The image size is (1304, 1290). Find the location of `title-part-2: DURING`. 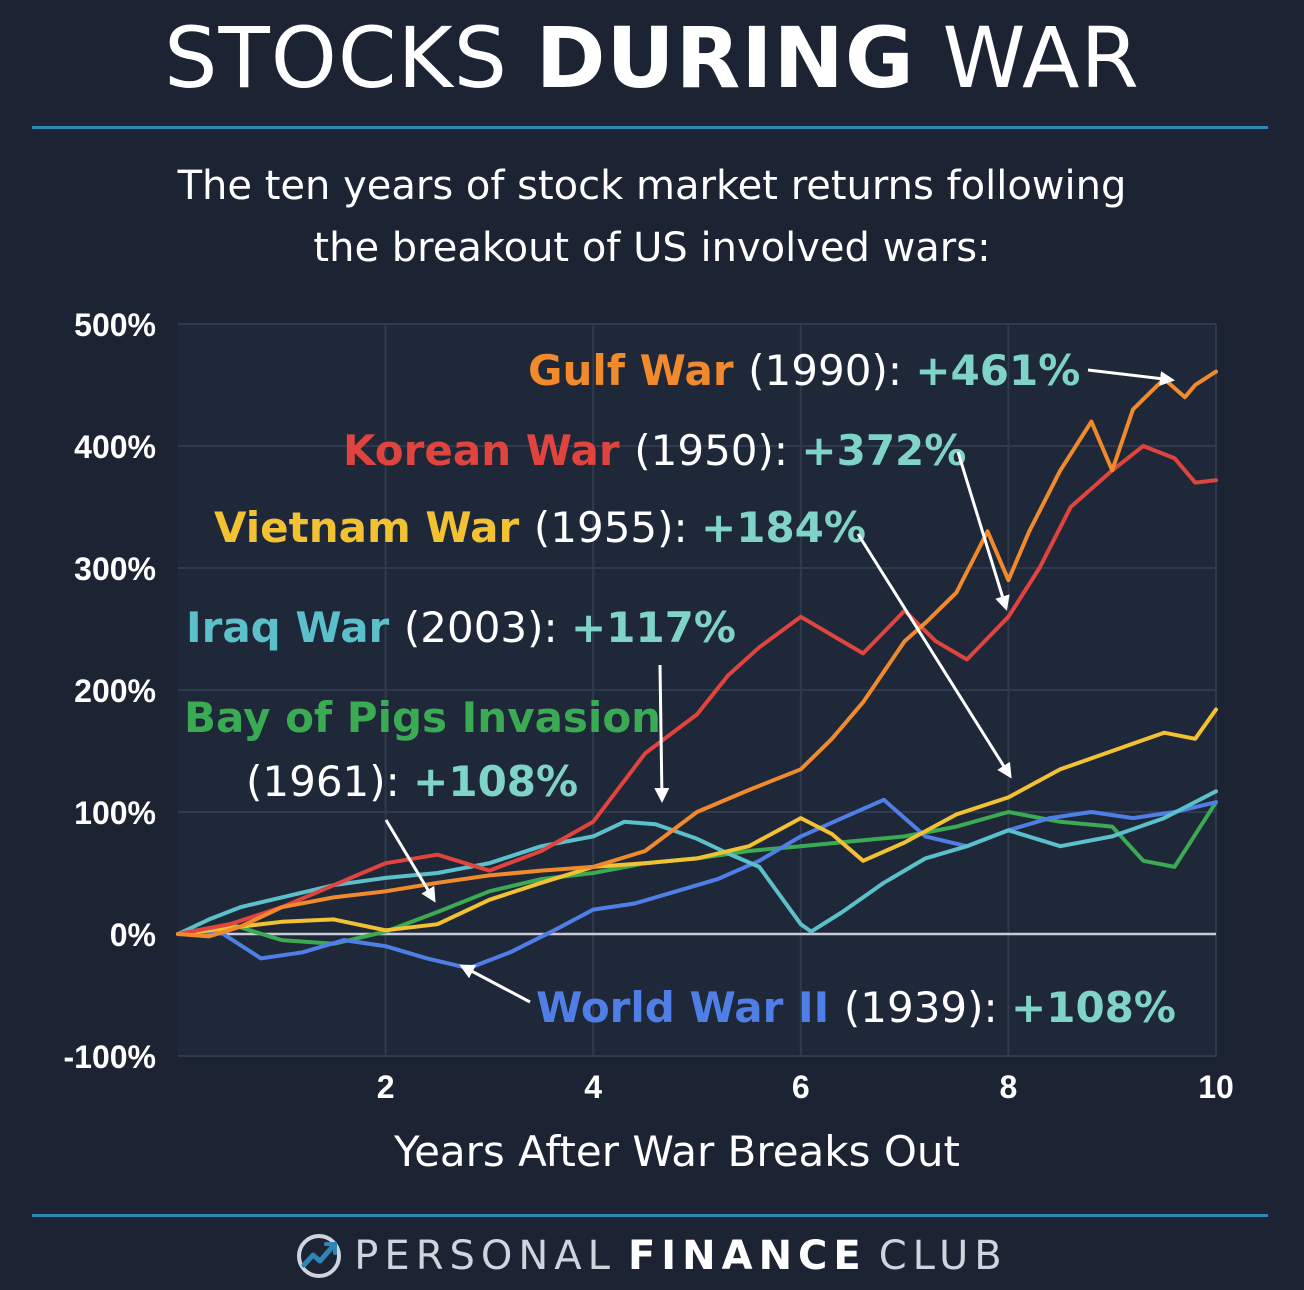

title-part-2: DURING is located at coordinates (725, 58).